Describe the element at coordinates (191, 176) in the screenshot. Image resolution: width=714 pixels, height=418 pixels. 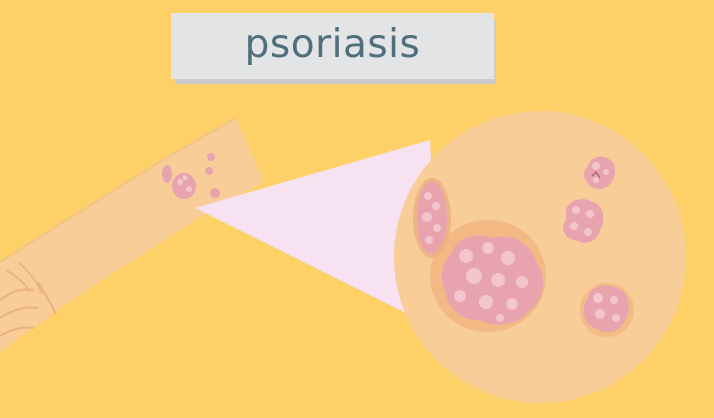
I see `arm-lesions` at that location.